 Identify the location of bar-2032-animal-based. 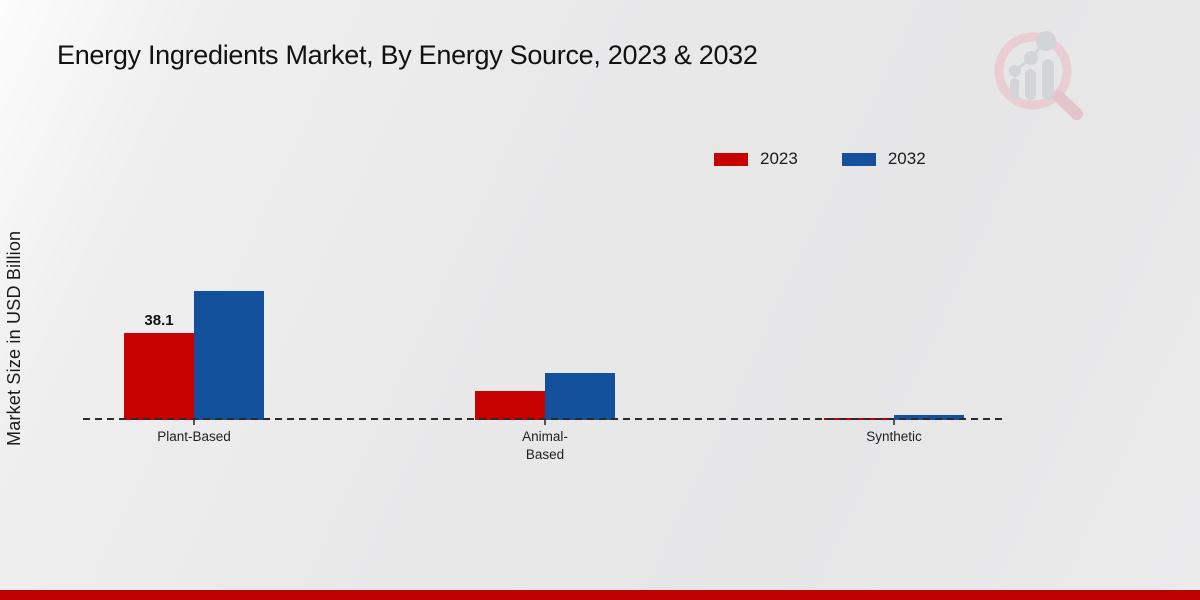
(580, 396).